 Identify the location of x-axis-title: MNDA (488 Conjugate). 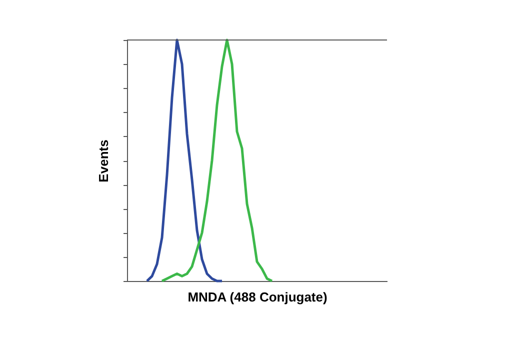
(258, 297).